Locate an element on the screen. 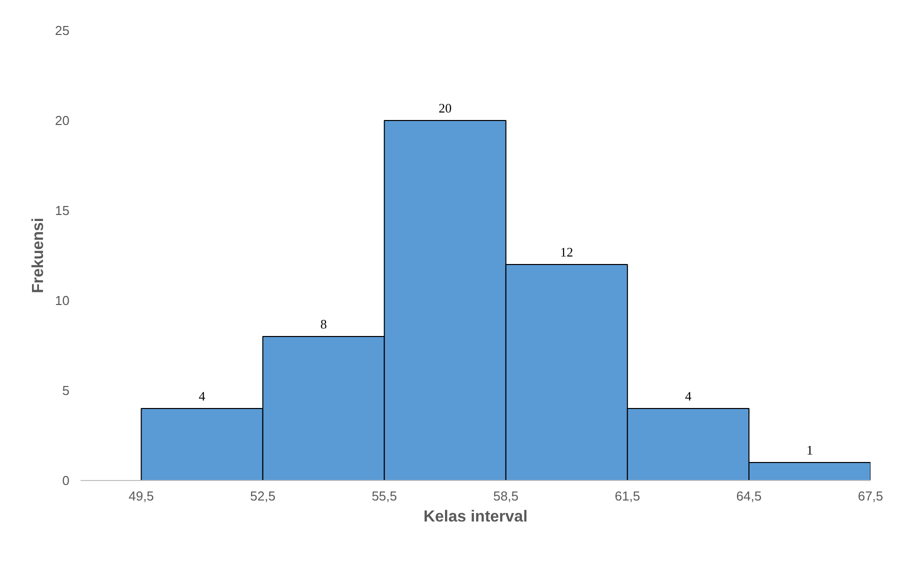 This screenshot has width=907, height=567. data-label: 20 is located at coordinates (445, 108).